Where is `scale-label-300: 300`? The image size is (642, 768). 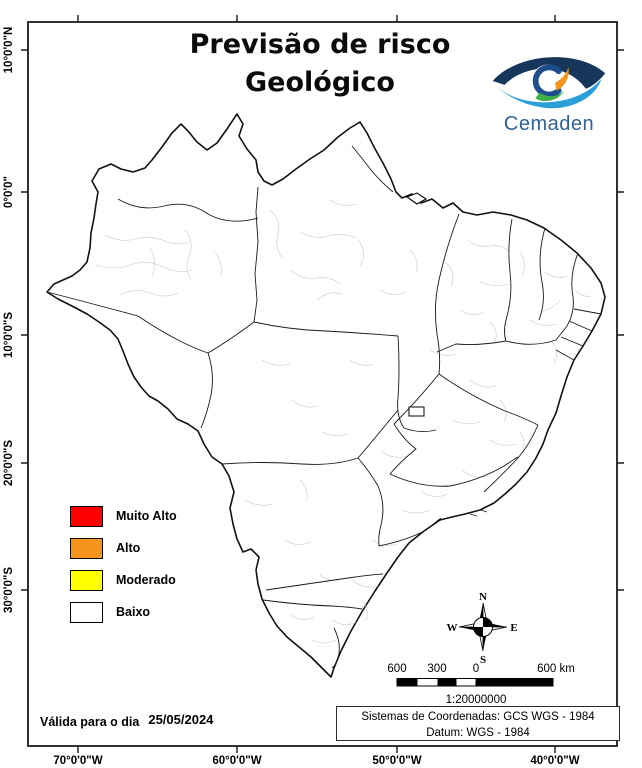
scale-label-300: 300 is located at coordinates (436, 669).